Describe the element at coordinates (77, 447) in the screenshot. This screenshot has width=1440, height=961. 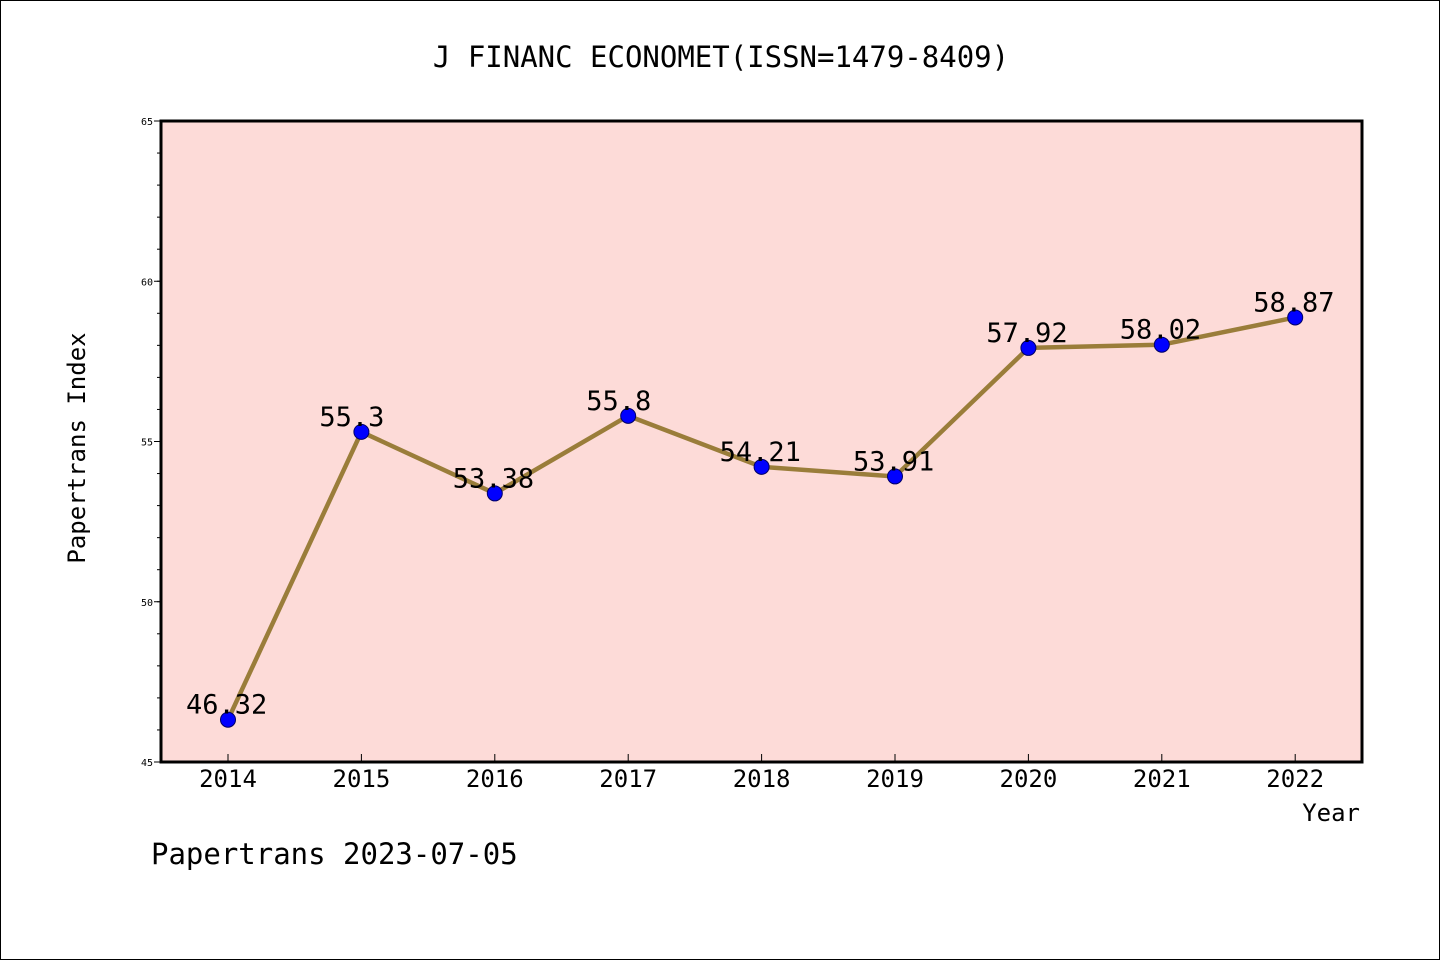
I see `y-axis-label: Papertrans Index` at that location.